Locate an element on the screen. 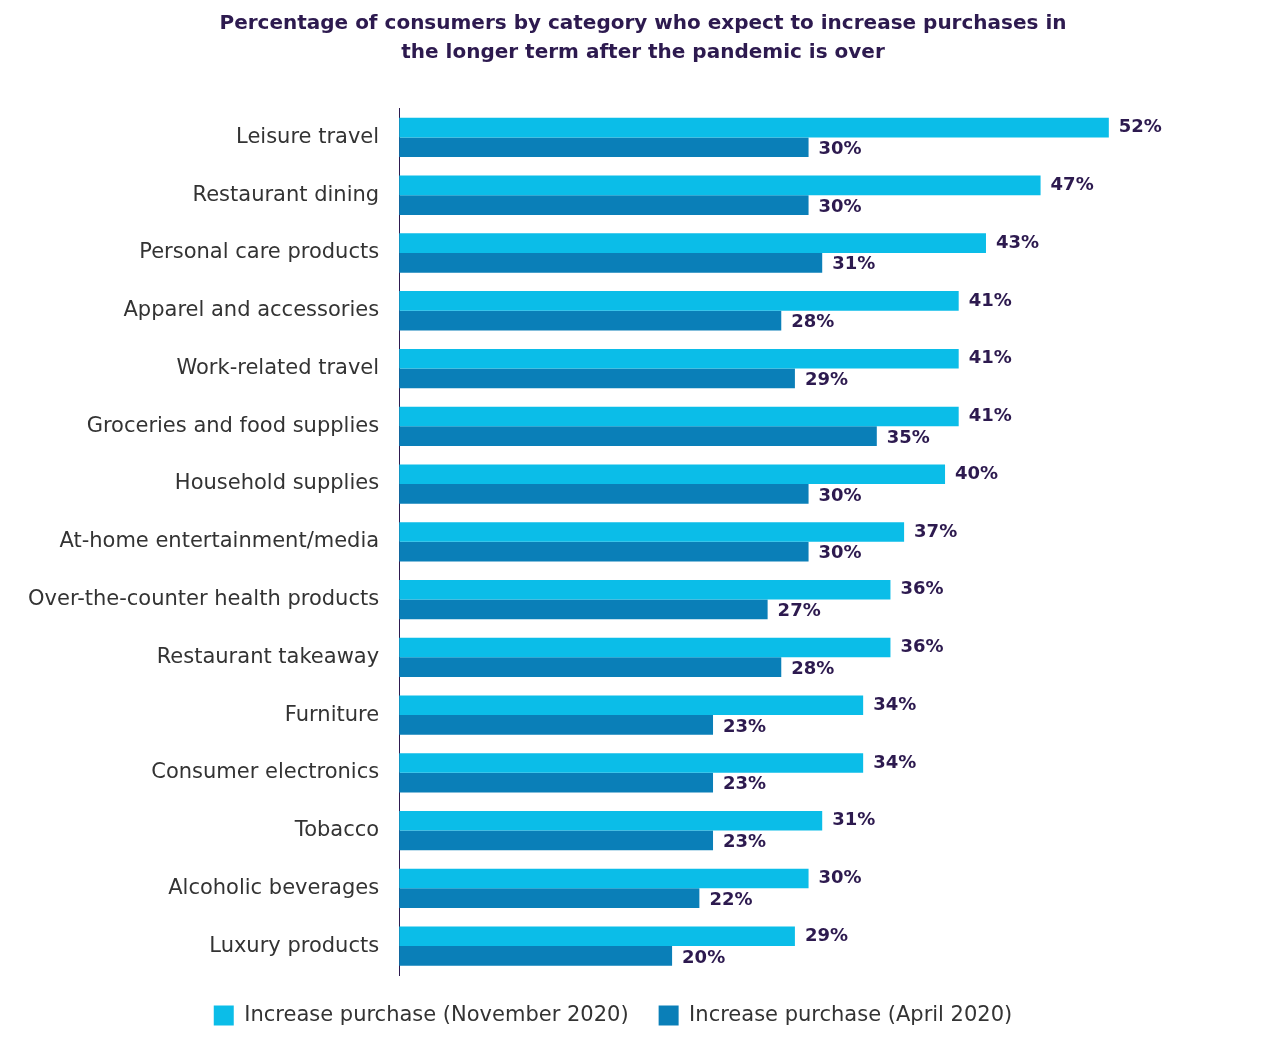 Image resolution: width=1286 pixels, height=1039 pixels. legend-label: Increase purchase (April 2020) is located at coordinates (851, 1013).